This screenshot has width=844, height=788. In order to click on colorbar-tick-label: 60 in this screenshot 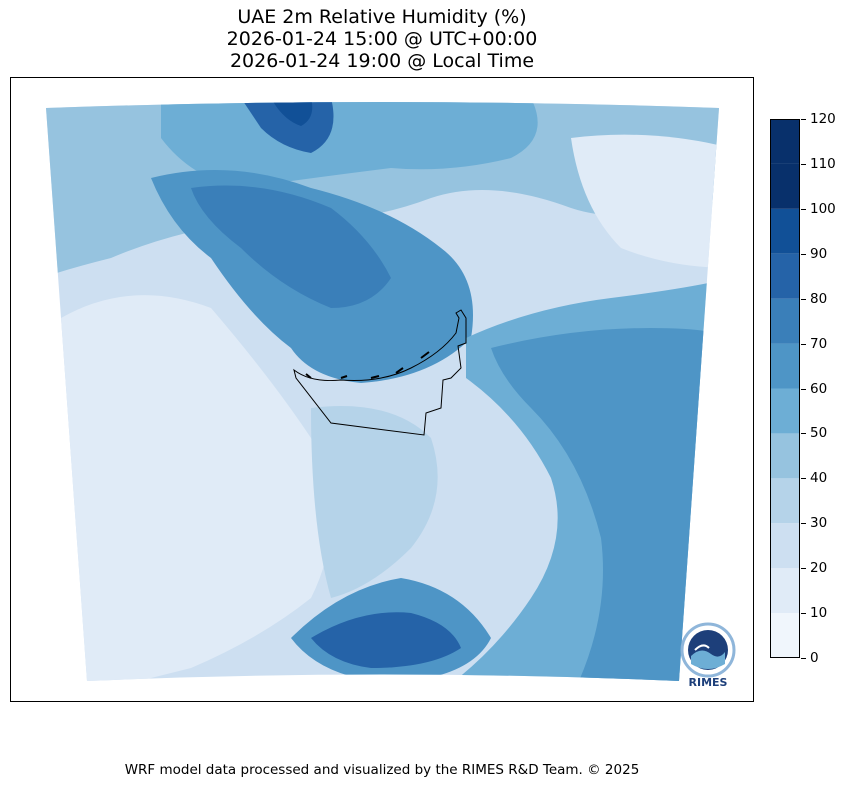, I will do `click(819, 388)`.